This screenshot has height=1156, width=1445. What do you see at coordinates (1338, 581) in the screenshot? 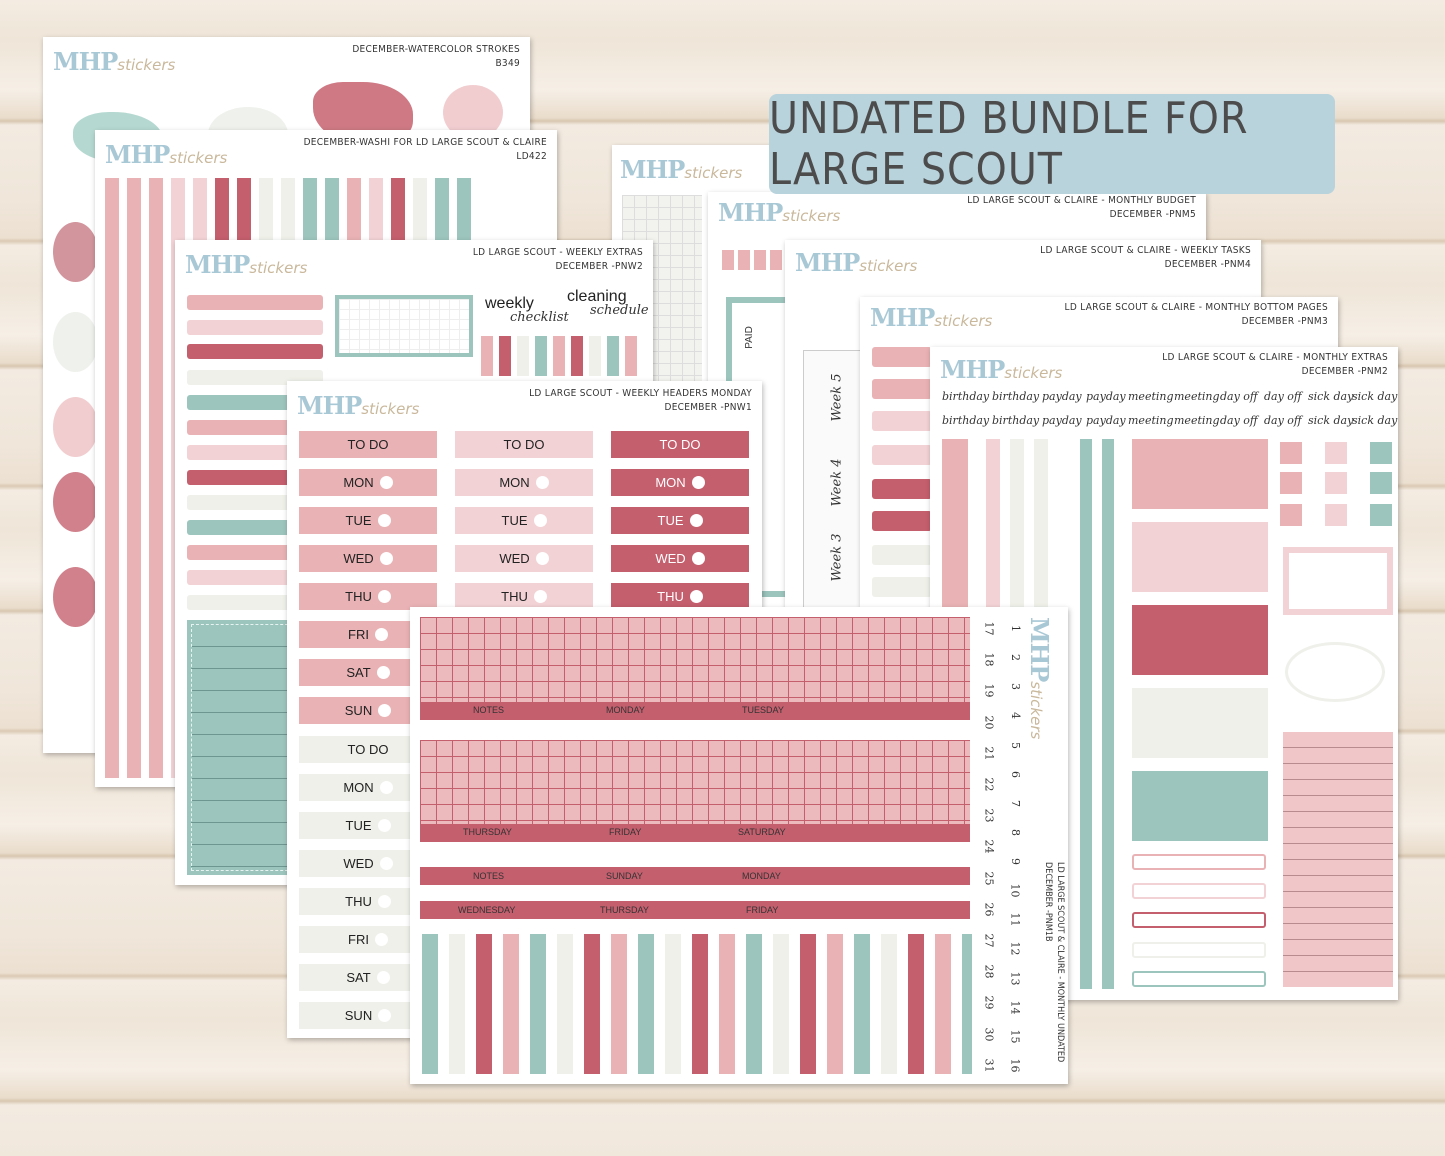
I see `frame-sticker` at bounding box center [1338, 581].